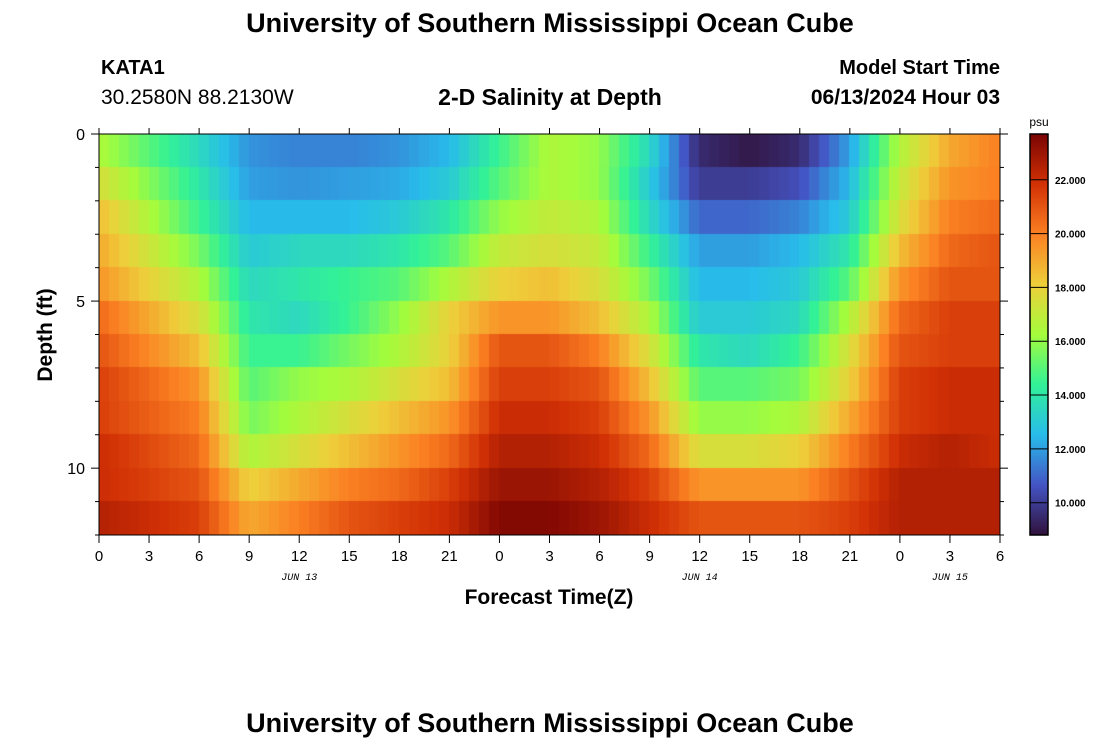 This screenshot has height=750, width=1100. What do you see at coordinates (1070, 342) in the screenshot?
I see `colorbar-tick-label: 16.000` at bounding box center [1070, 342].